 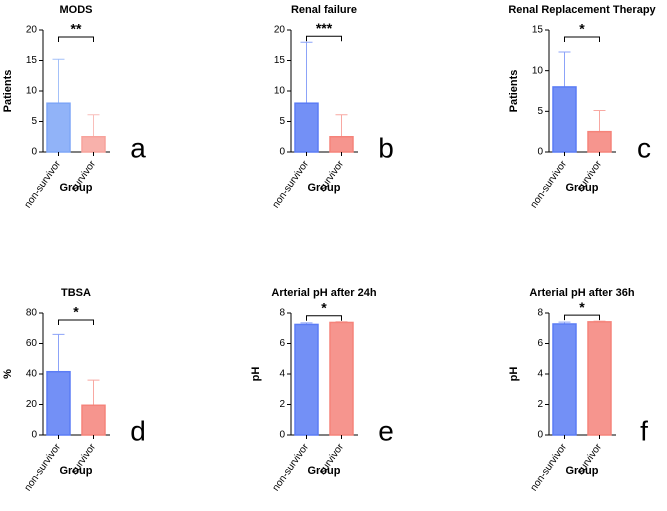 I want to click on chart-title: TBSA, so click(x=76, y=293).